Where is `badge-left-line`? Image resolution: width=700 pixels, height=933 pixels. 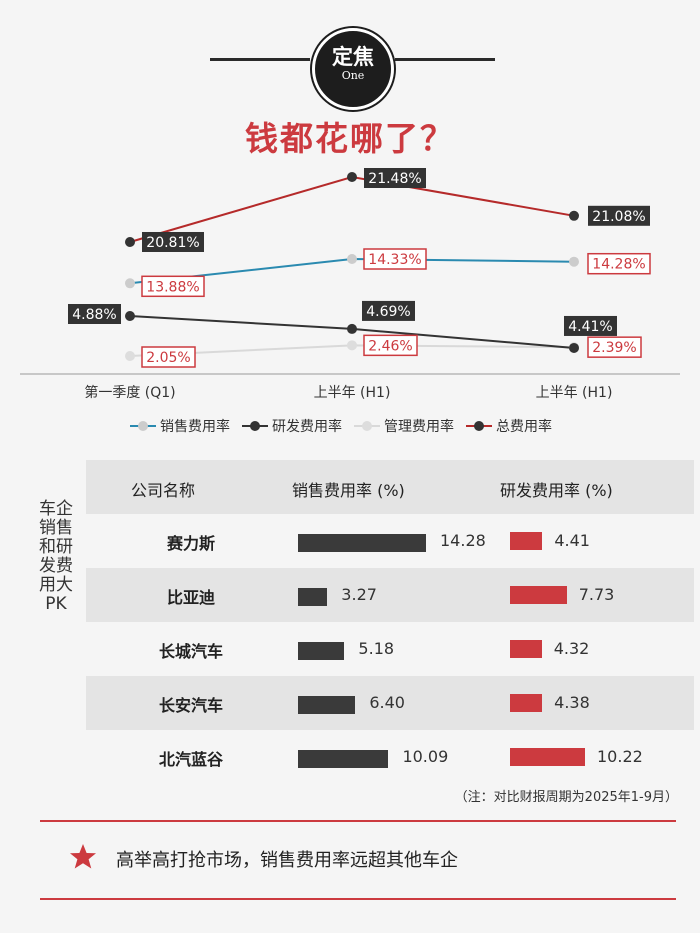
badge-left-line is located at coordinates (260, 59).